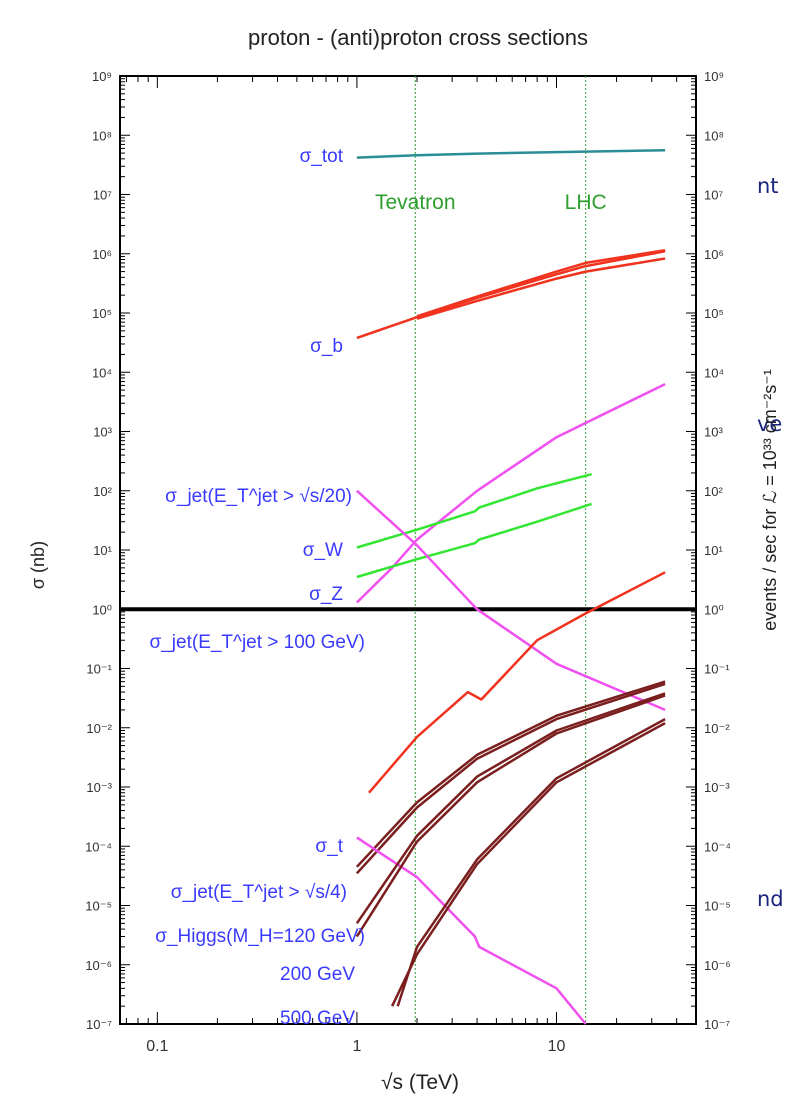 The height and width of the screenshot is (1098, 794). Describe the element at coordinates (98, 846) in the screenshot. I see `y-tick-label: 10⁻⁴` at that location.